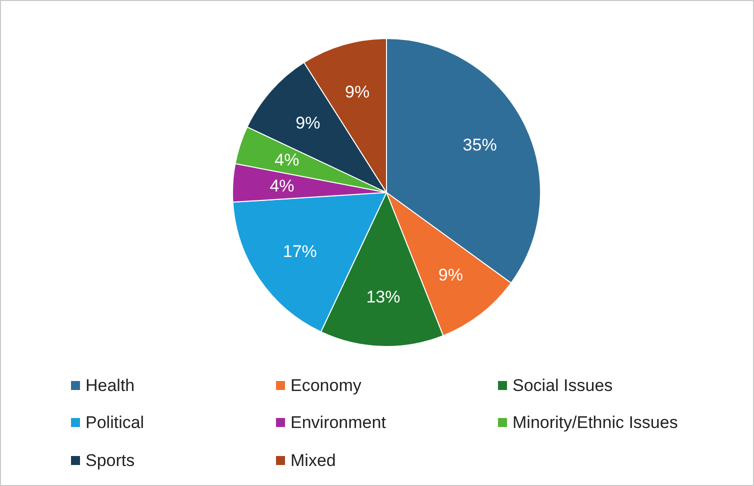 The image size is (754, 486). Describe the element at coordinates (383, 297) in the screenshot. I see `data-label: 13%` at that location.